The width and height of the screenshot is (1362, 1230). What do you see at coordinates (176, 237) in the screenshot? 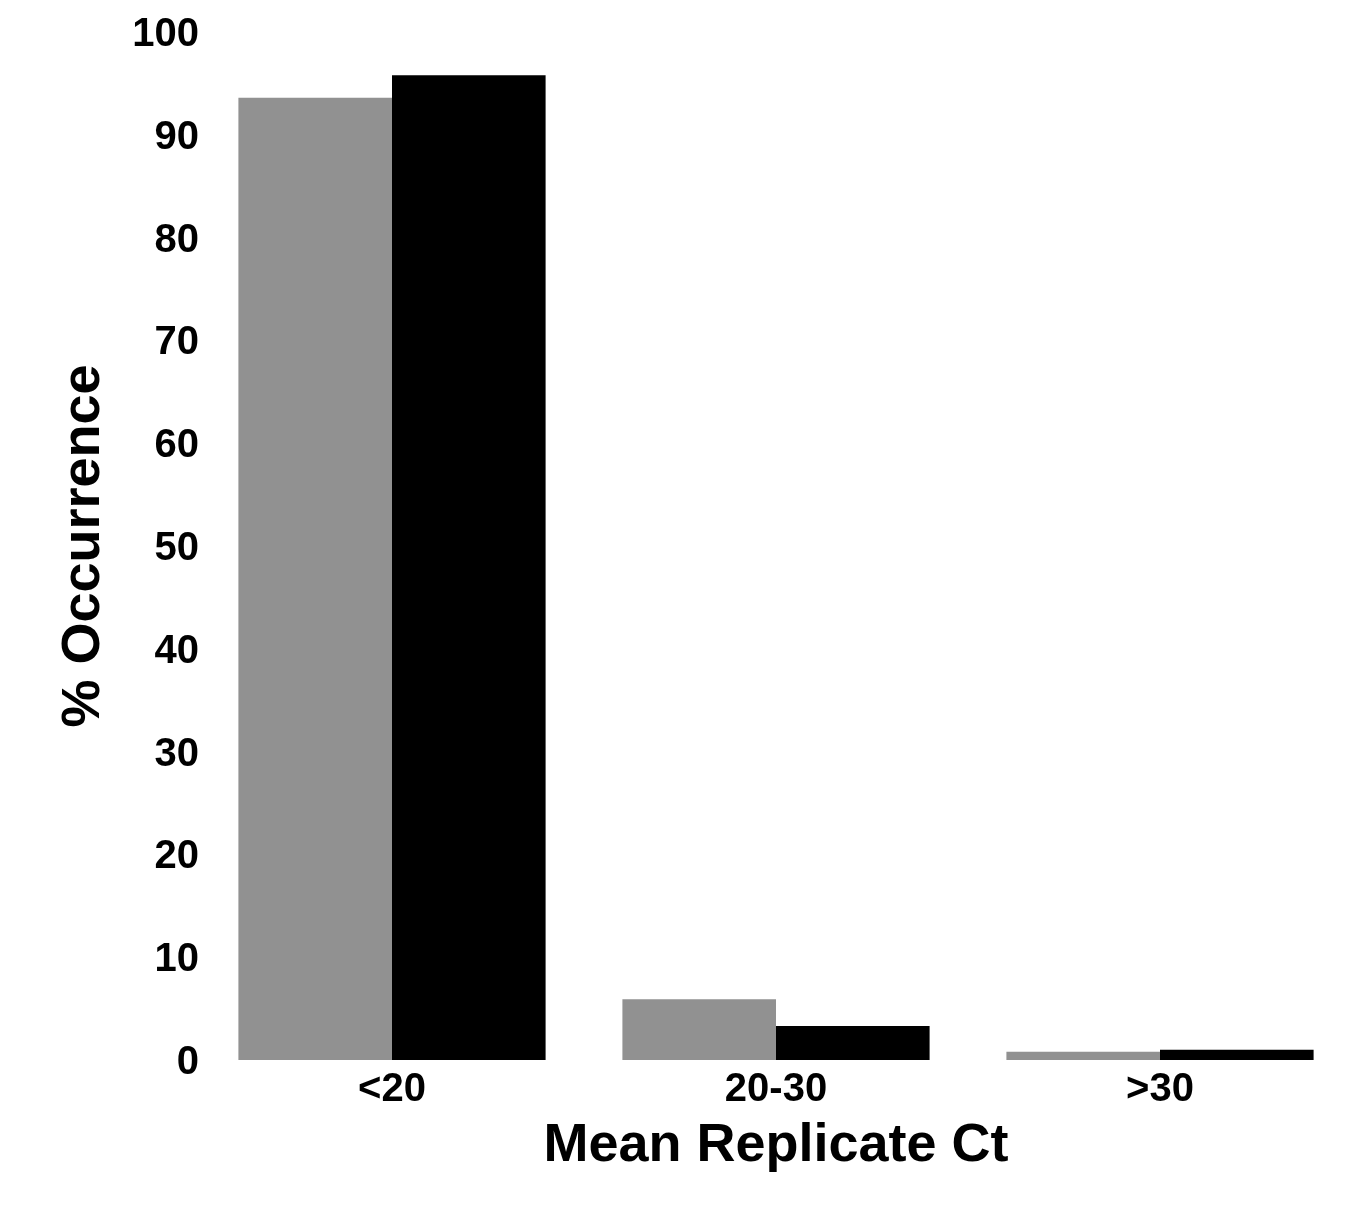
I see `y-tick-label: 80` at bounding box center [176, 237].